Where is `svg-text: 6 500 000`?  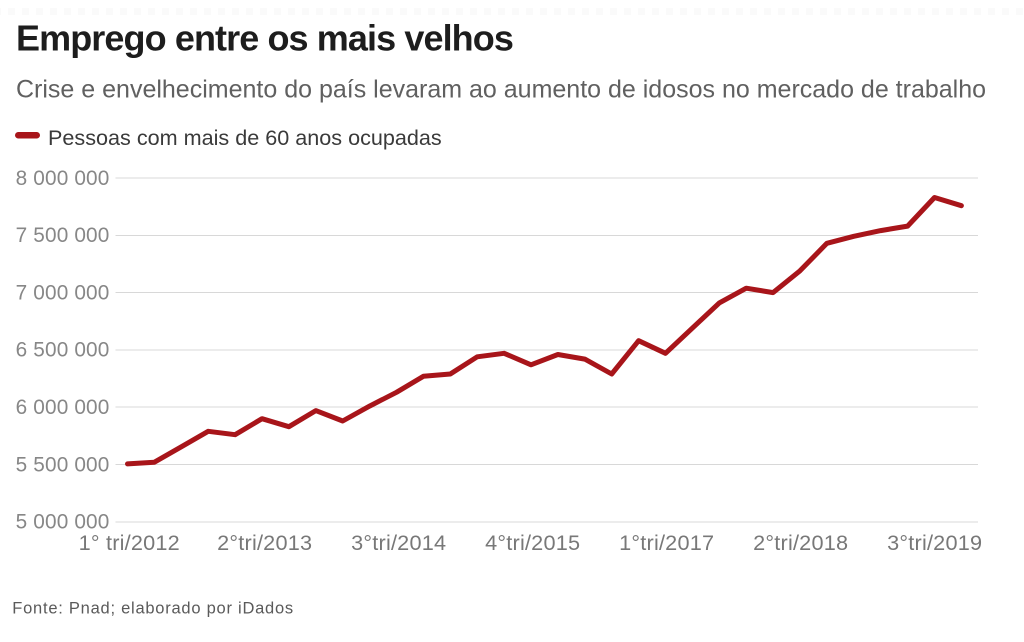
svg-text: 6 500 000 is located at coordinates (63, 350).